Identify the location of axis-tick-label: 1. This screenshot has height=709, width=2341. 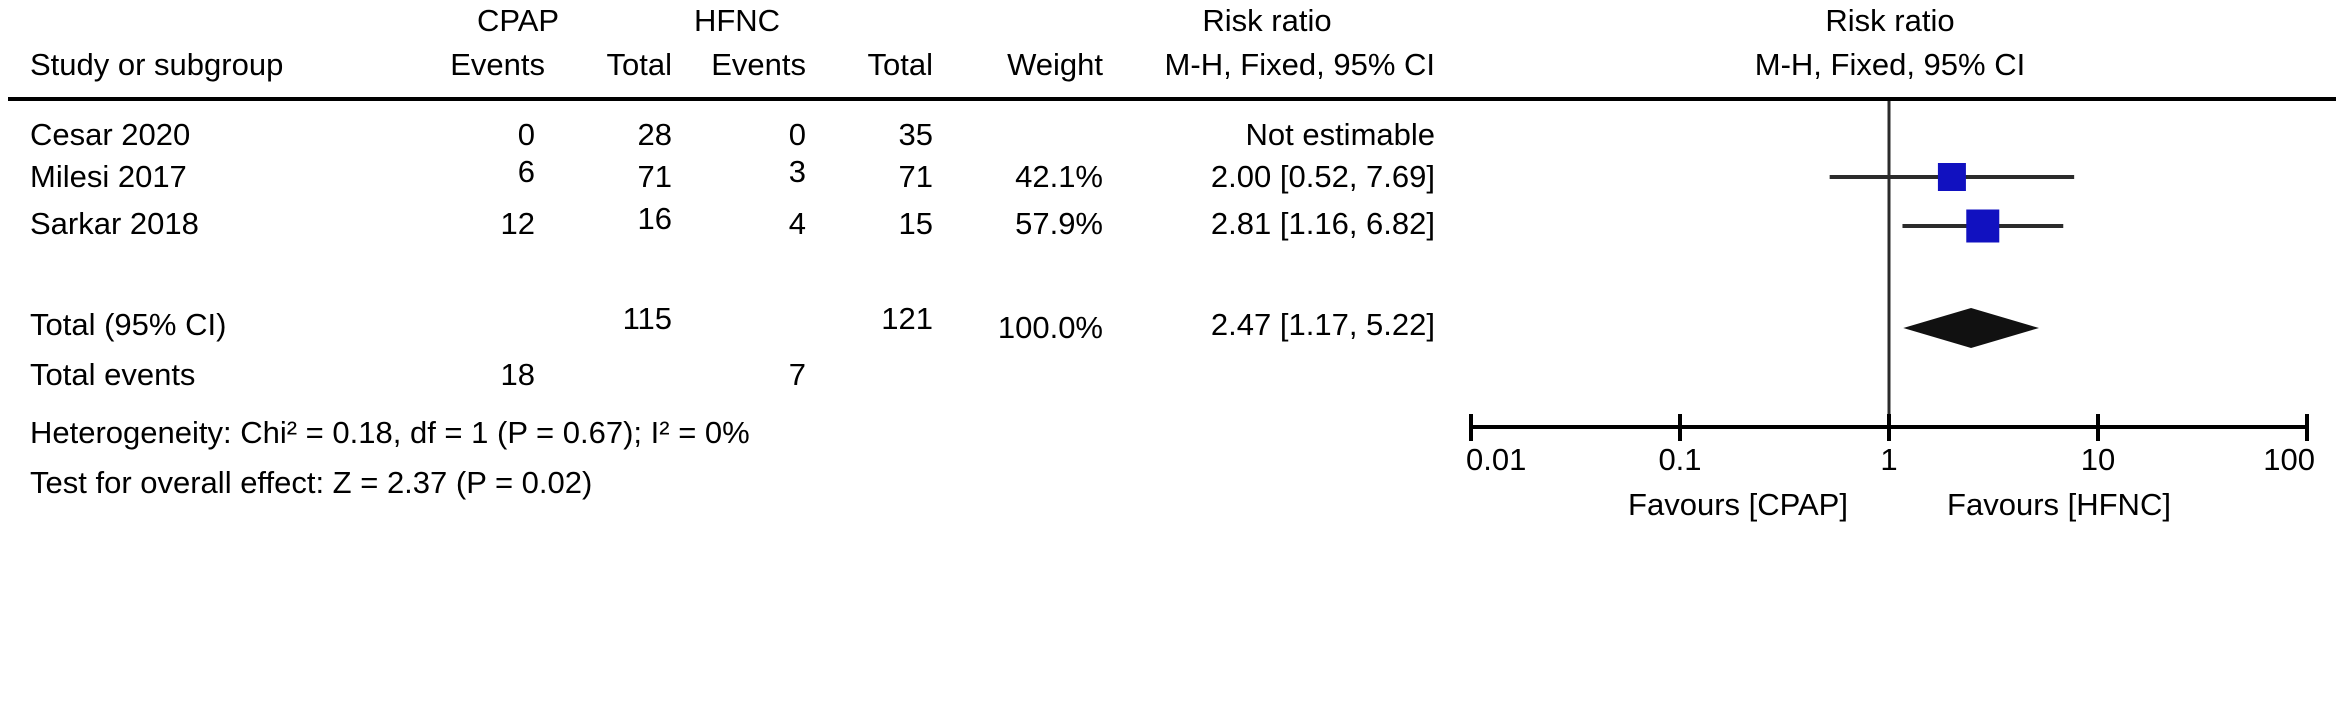
(1888, 459).